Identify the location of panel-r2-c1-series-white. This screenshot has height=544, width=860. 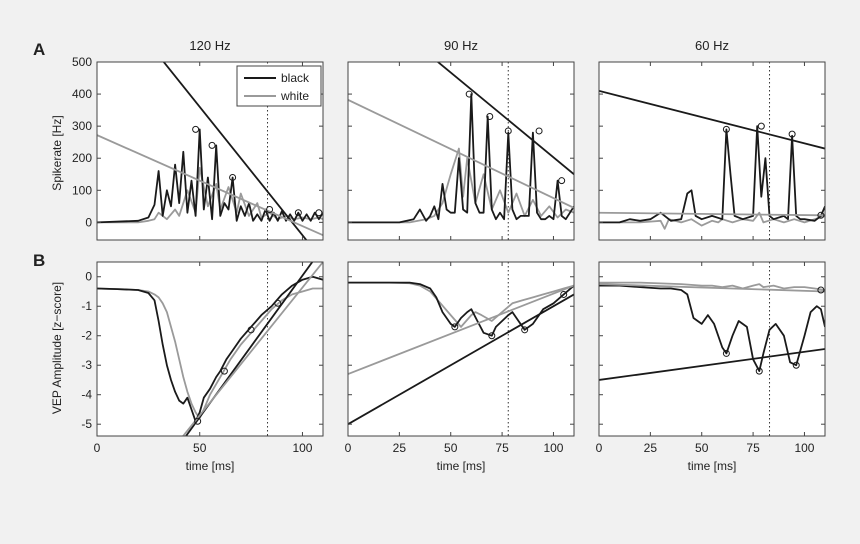
(210, 353).